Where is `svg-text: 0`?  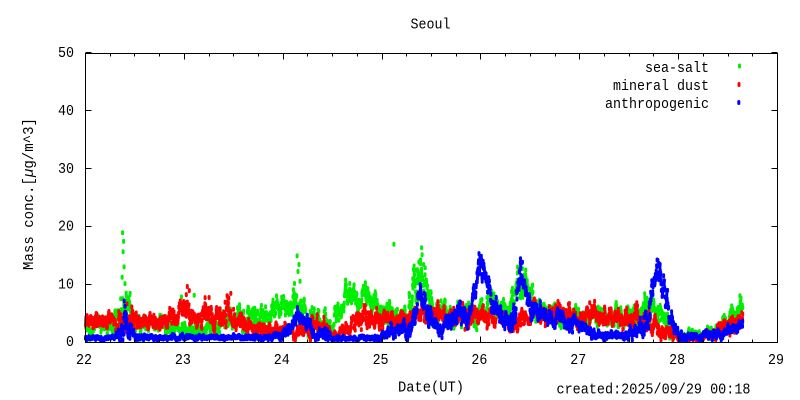 svg-text: 0 is located at coordinates (70, 342).